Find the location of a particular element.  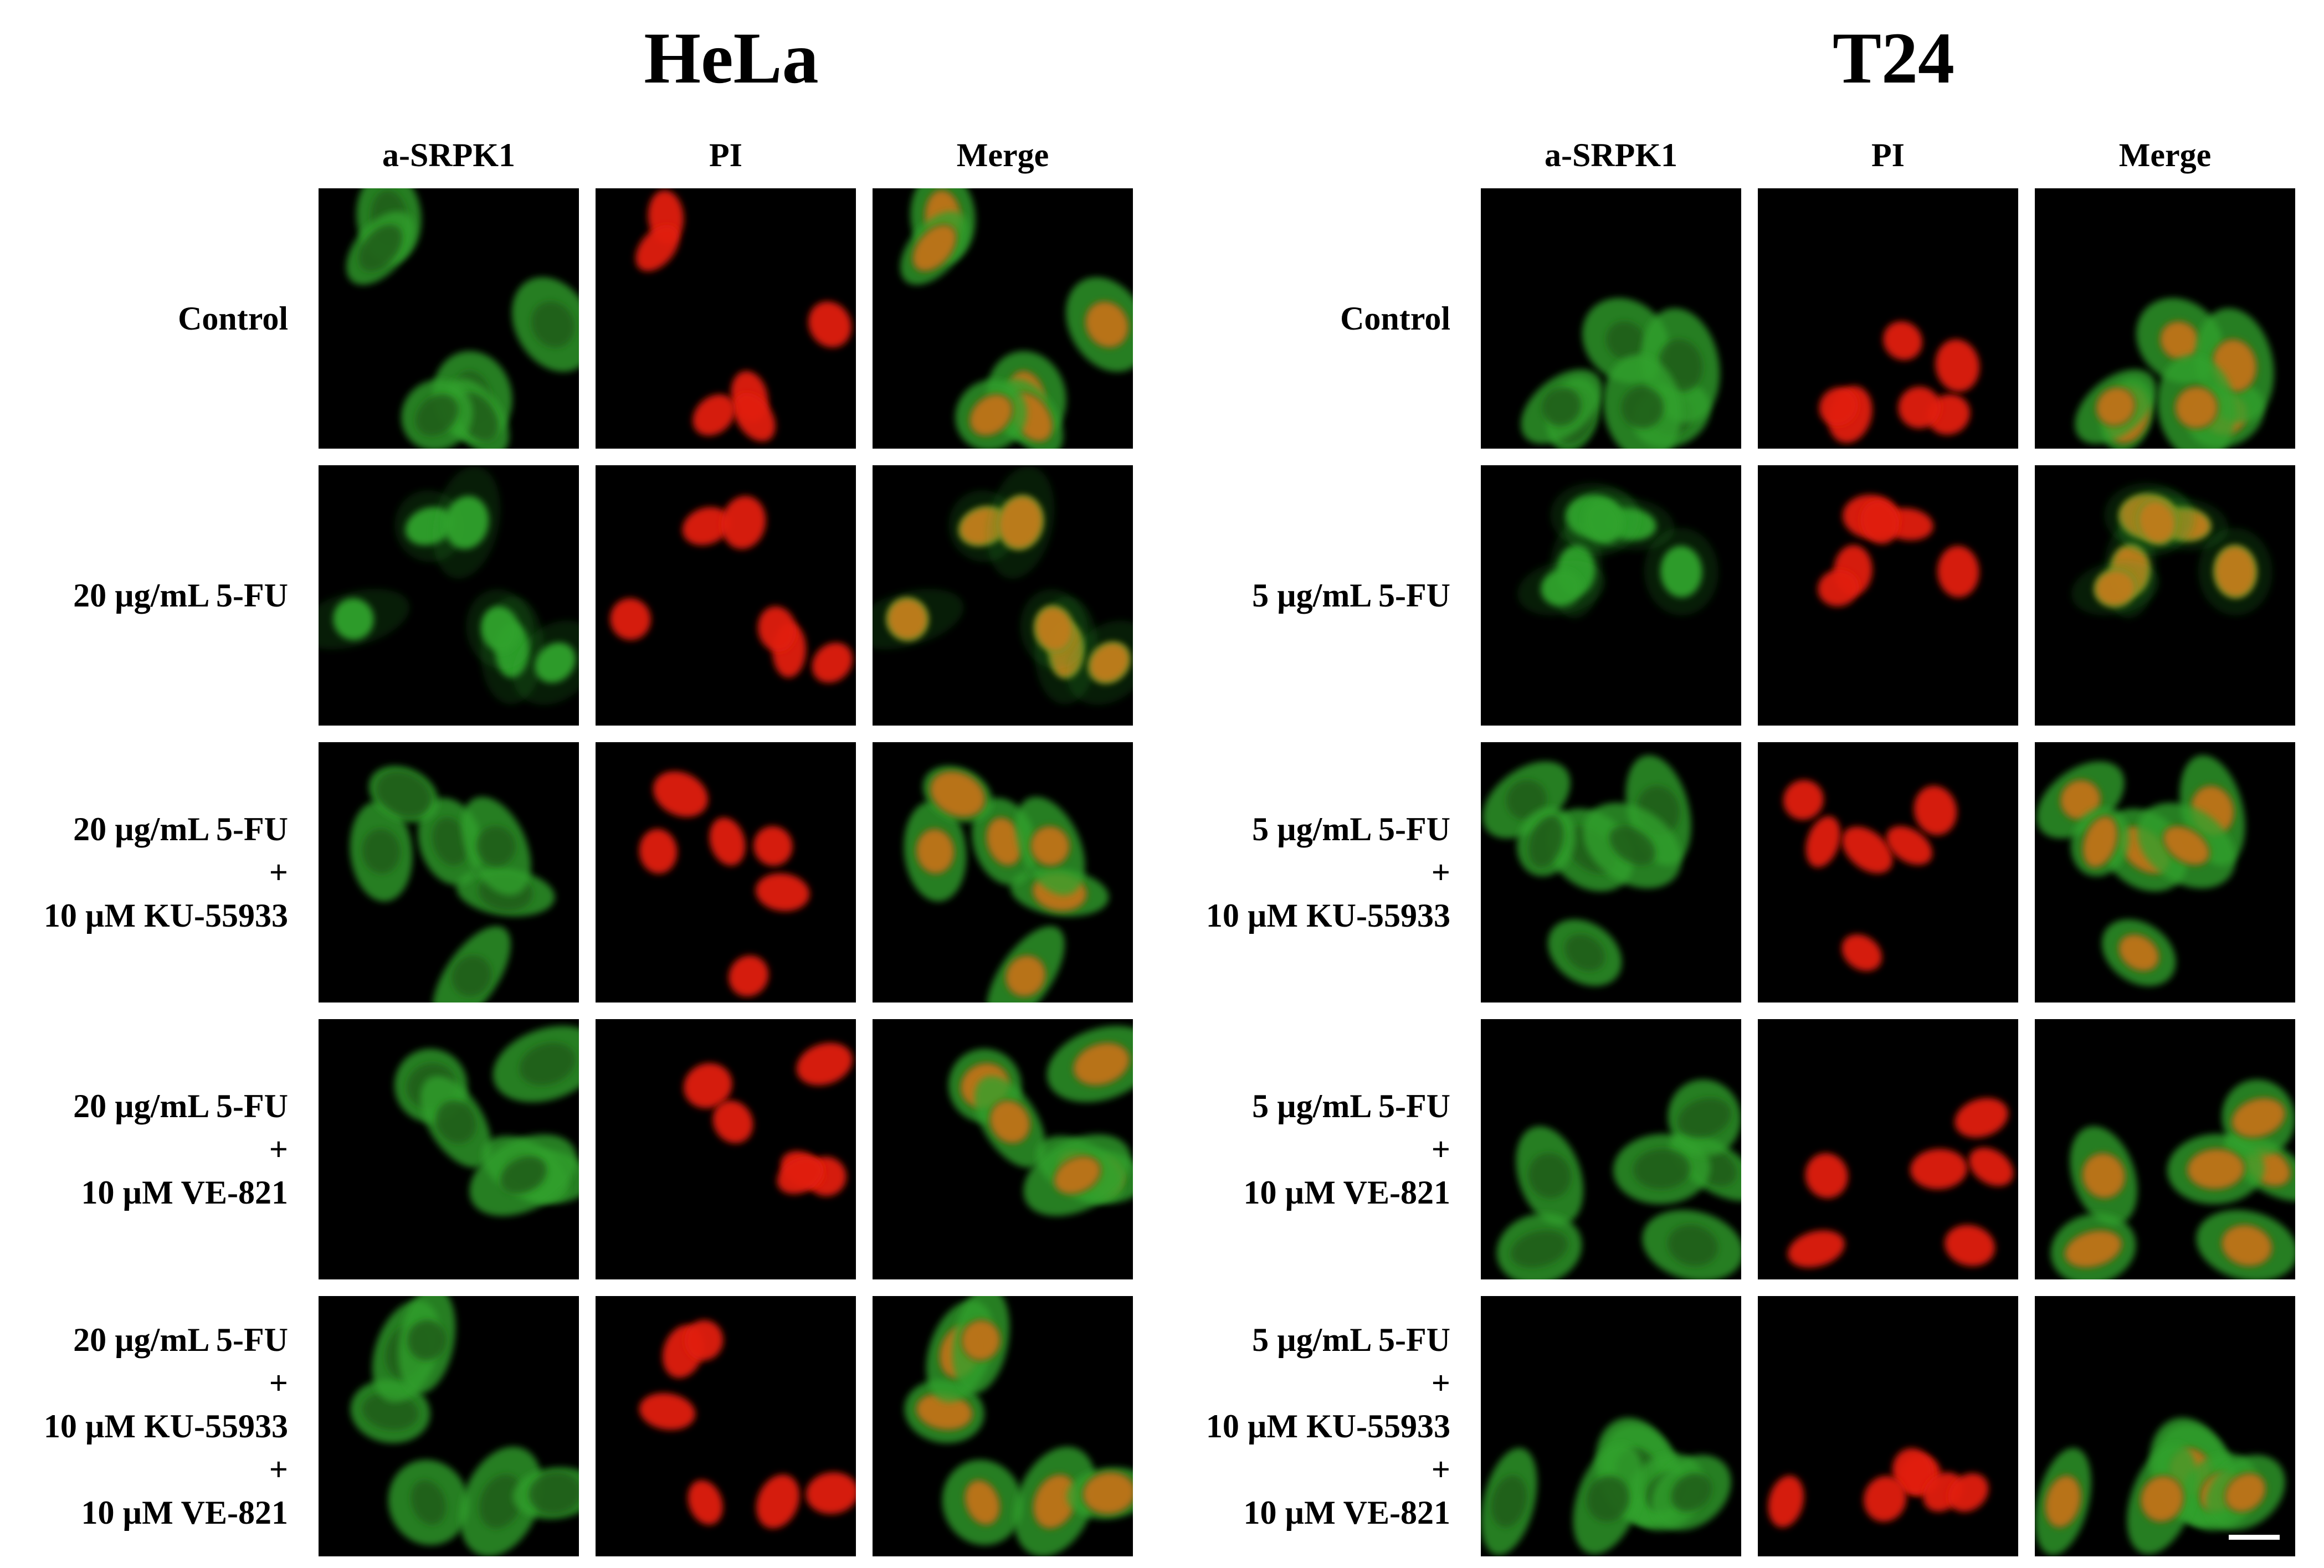

row-label-5fu-ku: 20 µg/mL 5-FU + 10 µM KU-55933 is located at coordinates (147, 873).